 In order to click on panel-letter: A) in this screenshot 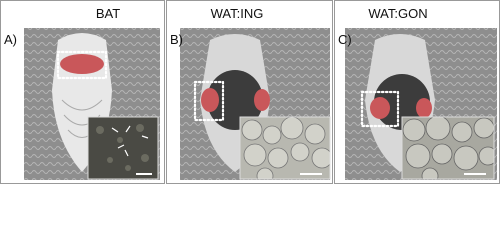, I will do `click(10, 39)`.